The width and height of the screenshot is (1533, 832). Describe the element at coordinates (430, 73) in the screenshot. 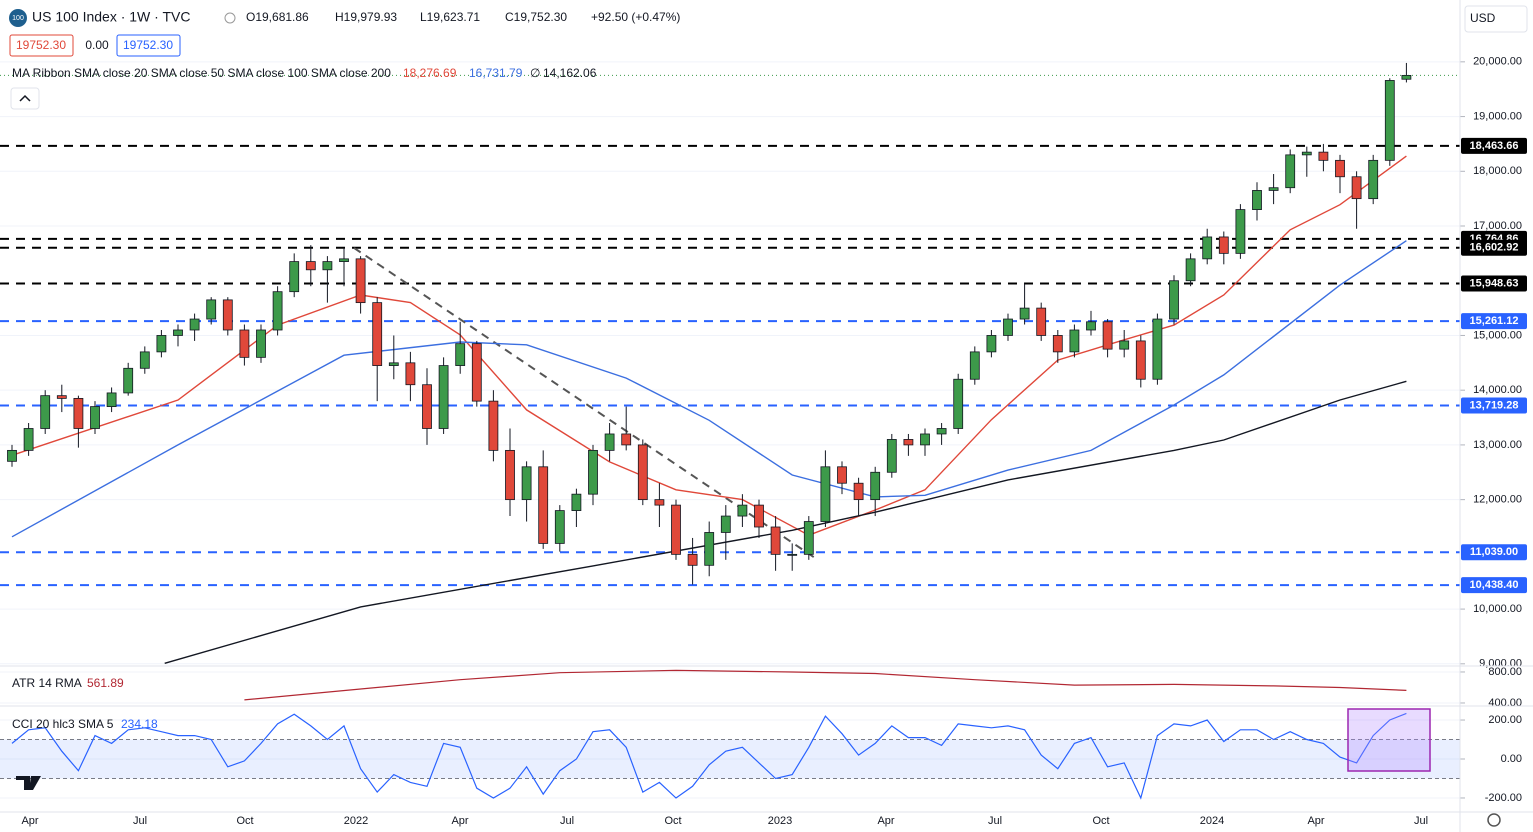

I see `ma20-value: 18,276.69` at that location.